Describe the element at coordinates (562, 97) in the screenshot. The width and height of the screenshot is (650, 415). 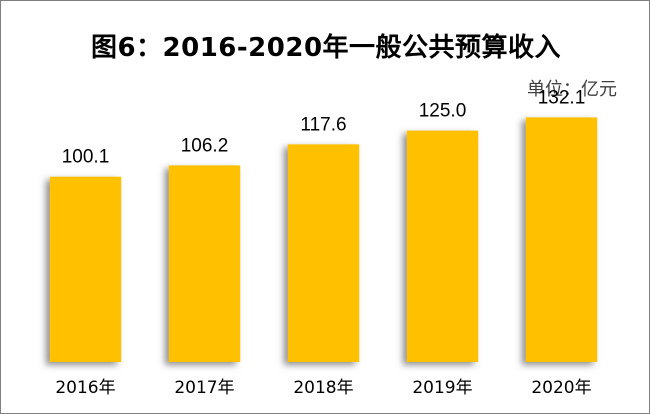
I see `value-label: 132.1` at that location.